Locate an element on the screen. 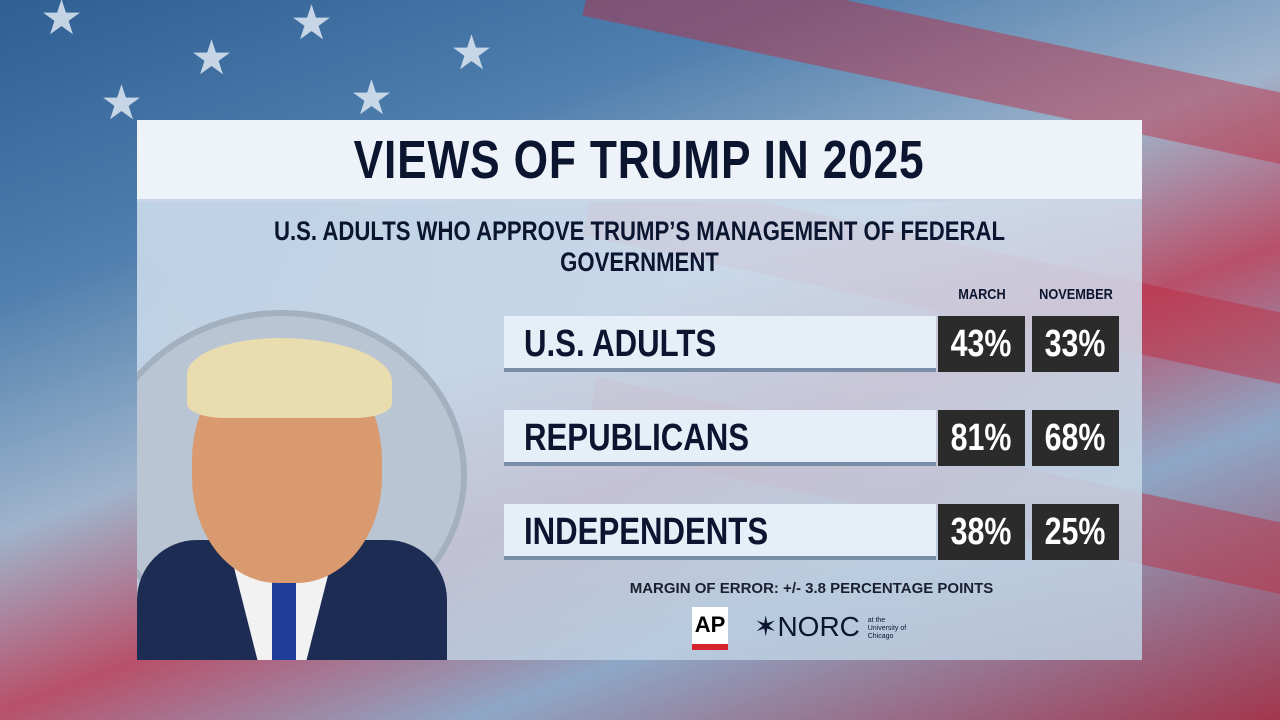  table-row: REPUBLICANS 81% 68% is located at coordinates (811, 438).